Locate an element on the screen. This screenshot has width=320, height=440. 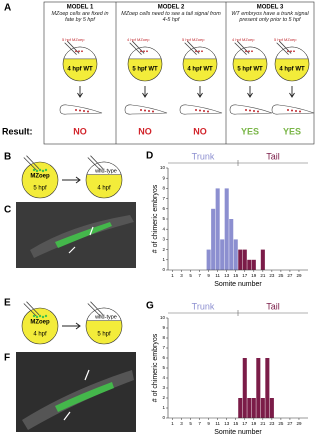
panel-label: A is located at coordinates (7, 8).